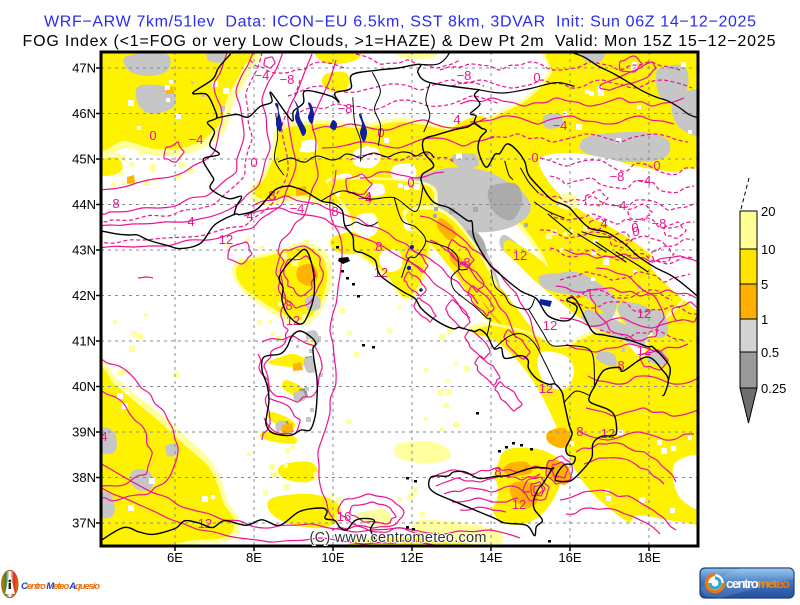 This screenshot has height=605, width=800. I want to click on svg-text: 0.5, so click(770, 352).